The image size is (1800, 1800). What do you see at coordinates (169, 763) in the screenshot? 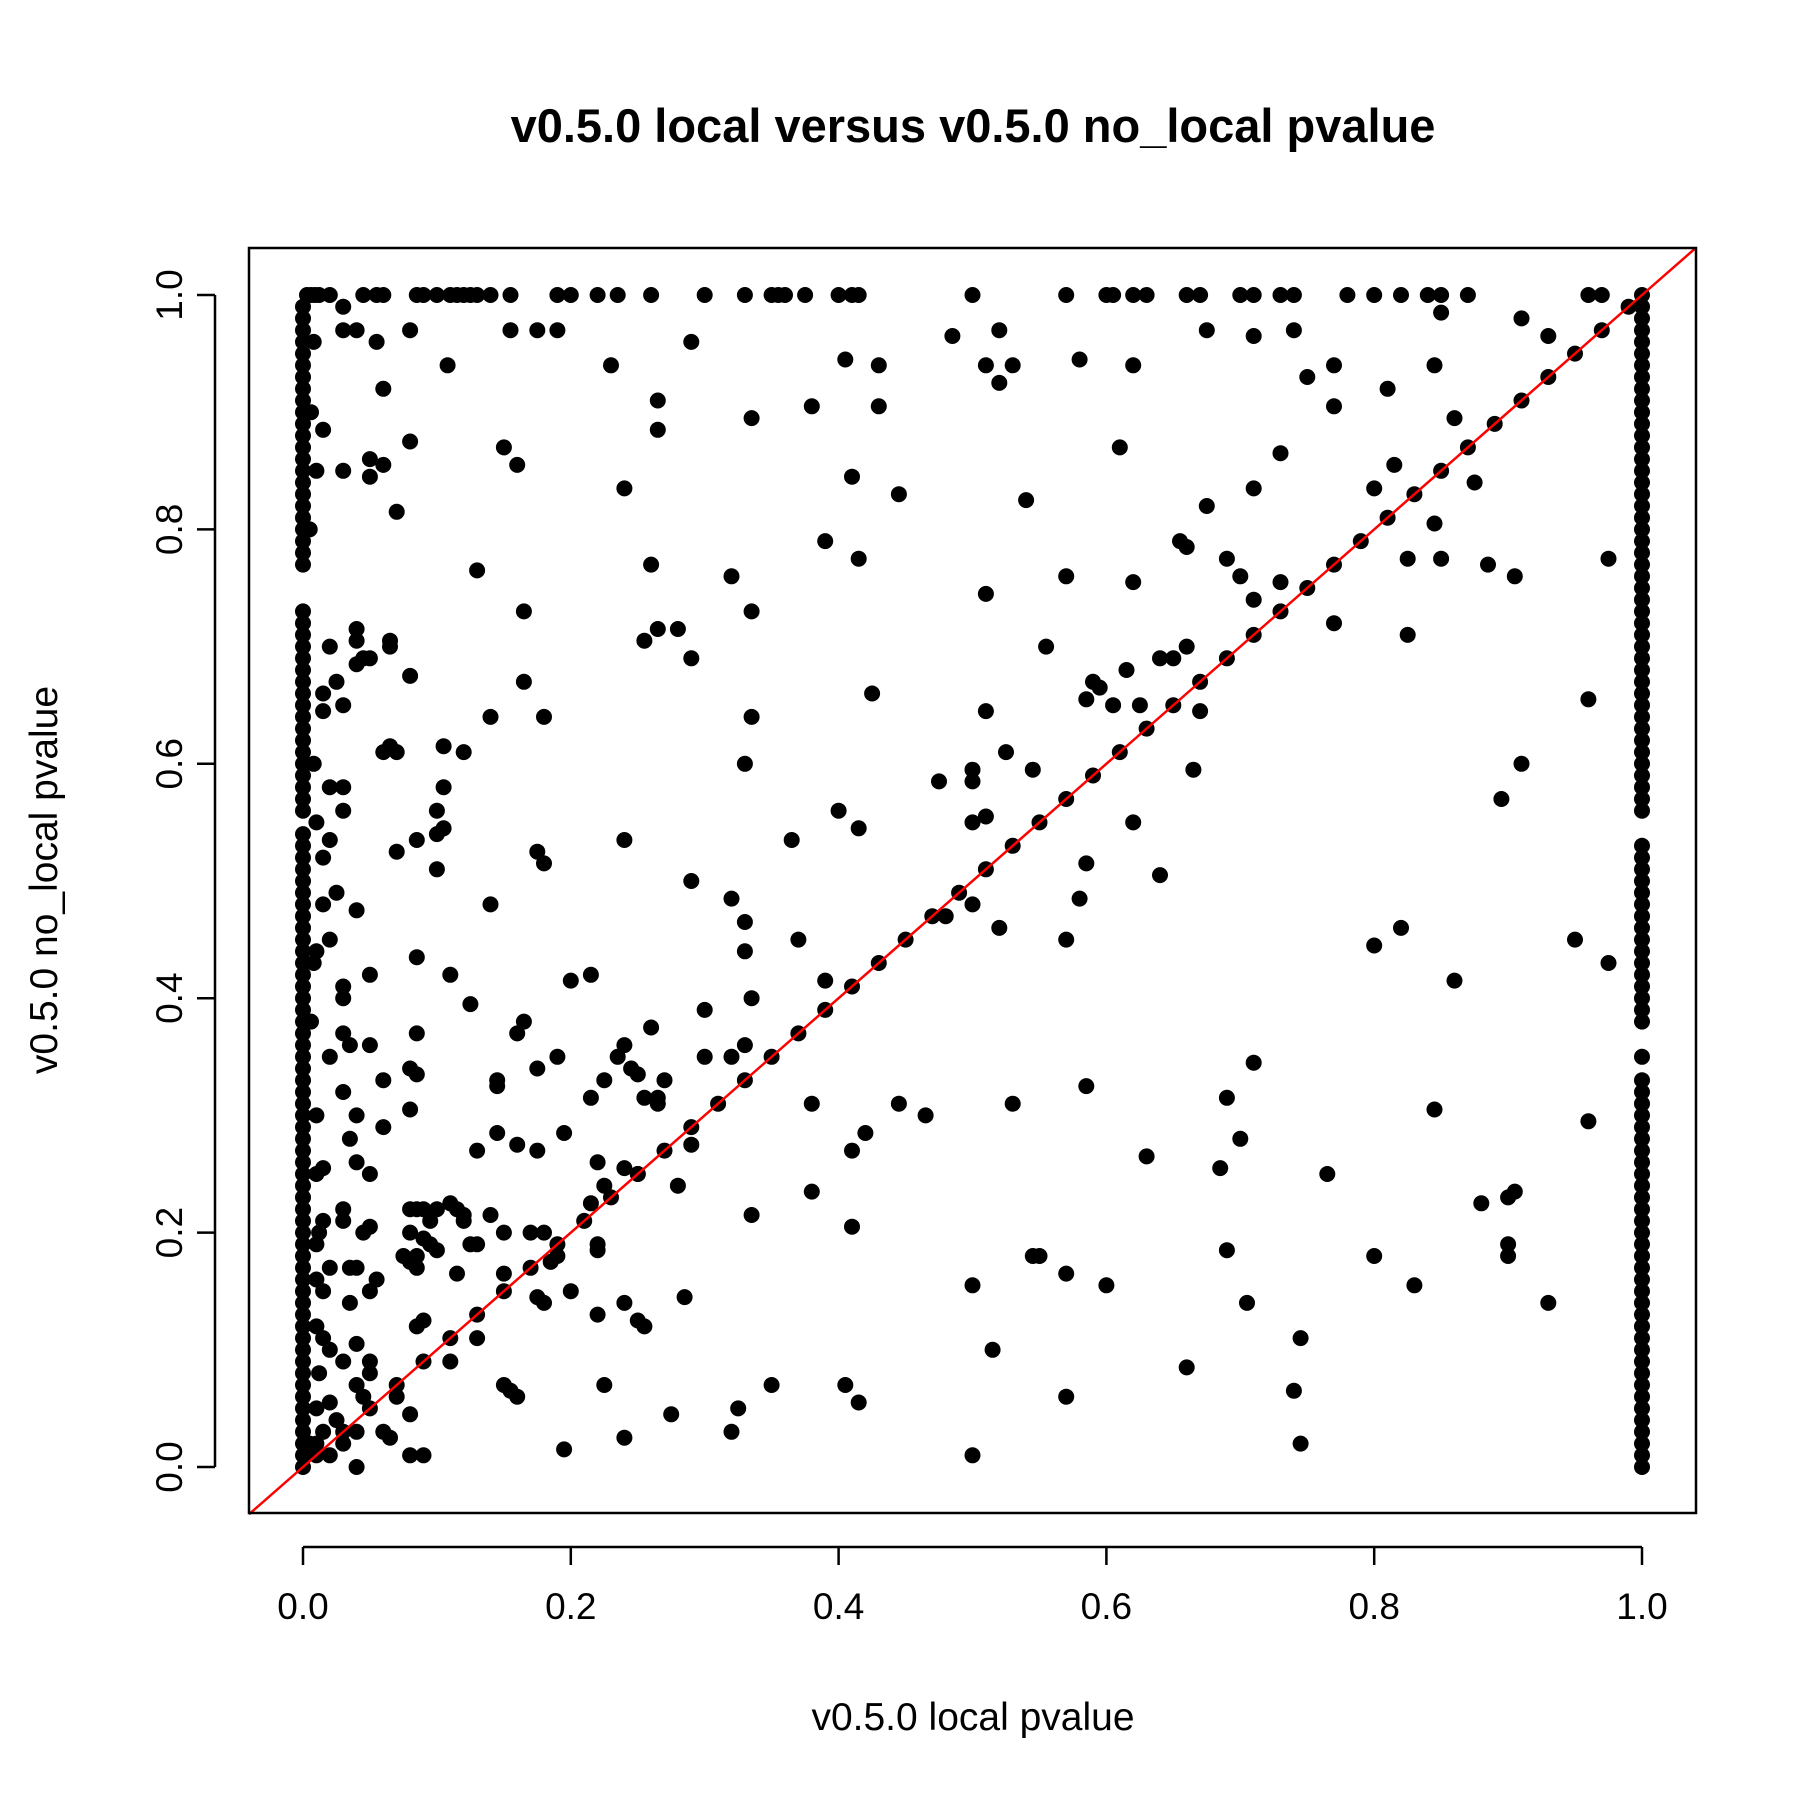
I see `y-tick-label: 0.6` at bounding box center [169, 763].